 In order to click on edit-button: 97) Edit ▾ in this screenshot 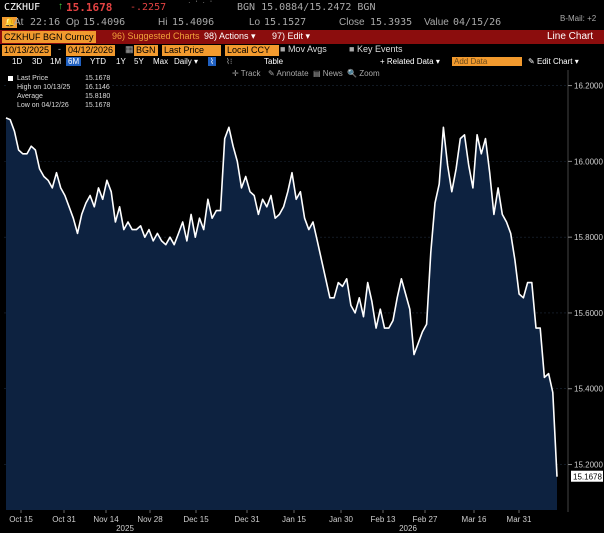, I will do `click(291, 36)`.